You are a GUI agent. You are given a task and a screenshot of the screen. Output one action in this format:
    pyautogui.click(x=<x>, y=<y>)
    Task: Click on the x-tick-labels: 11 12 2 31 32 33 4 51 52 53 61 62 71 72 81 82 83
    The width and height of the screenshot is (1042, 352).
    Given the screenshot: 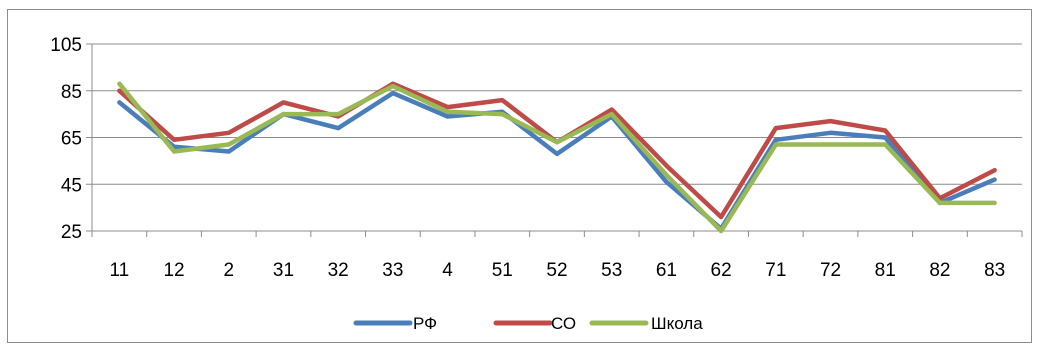 What is the action you would take?
    pyautogui.click(x=557, y=270)
    